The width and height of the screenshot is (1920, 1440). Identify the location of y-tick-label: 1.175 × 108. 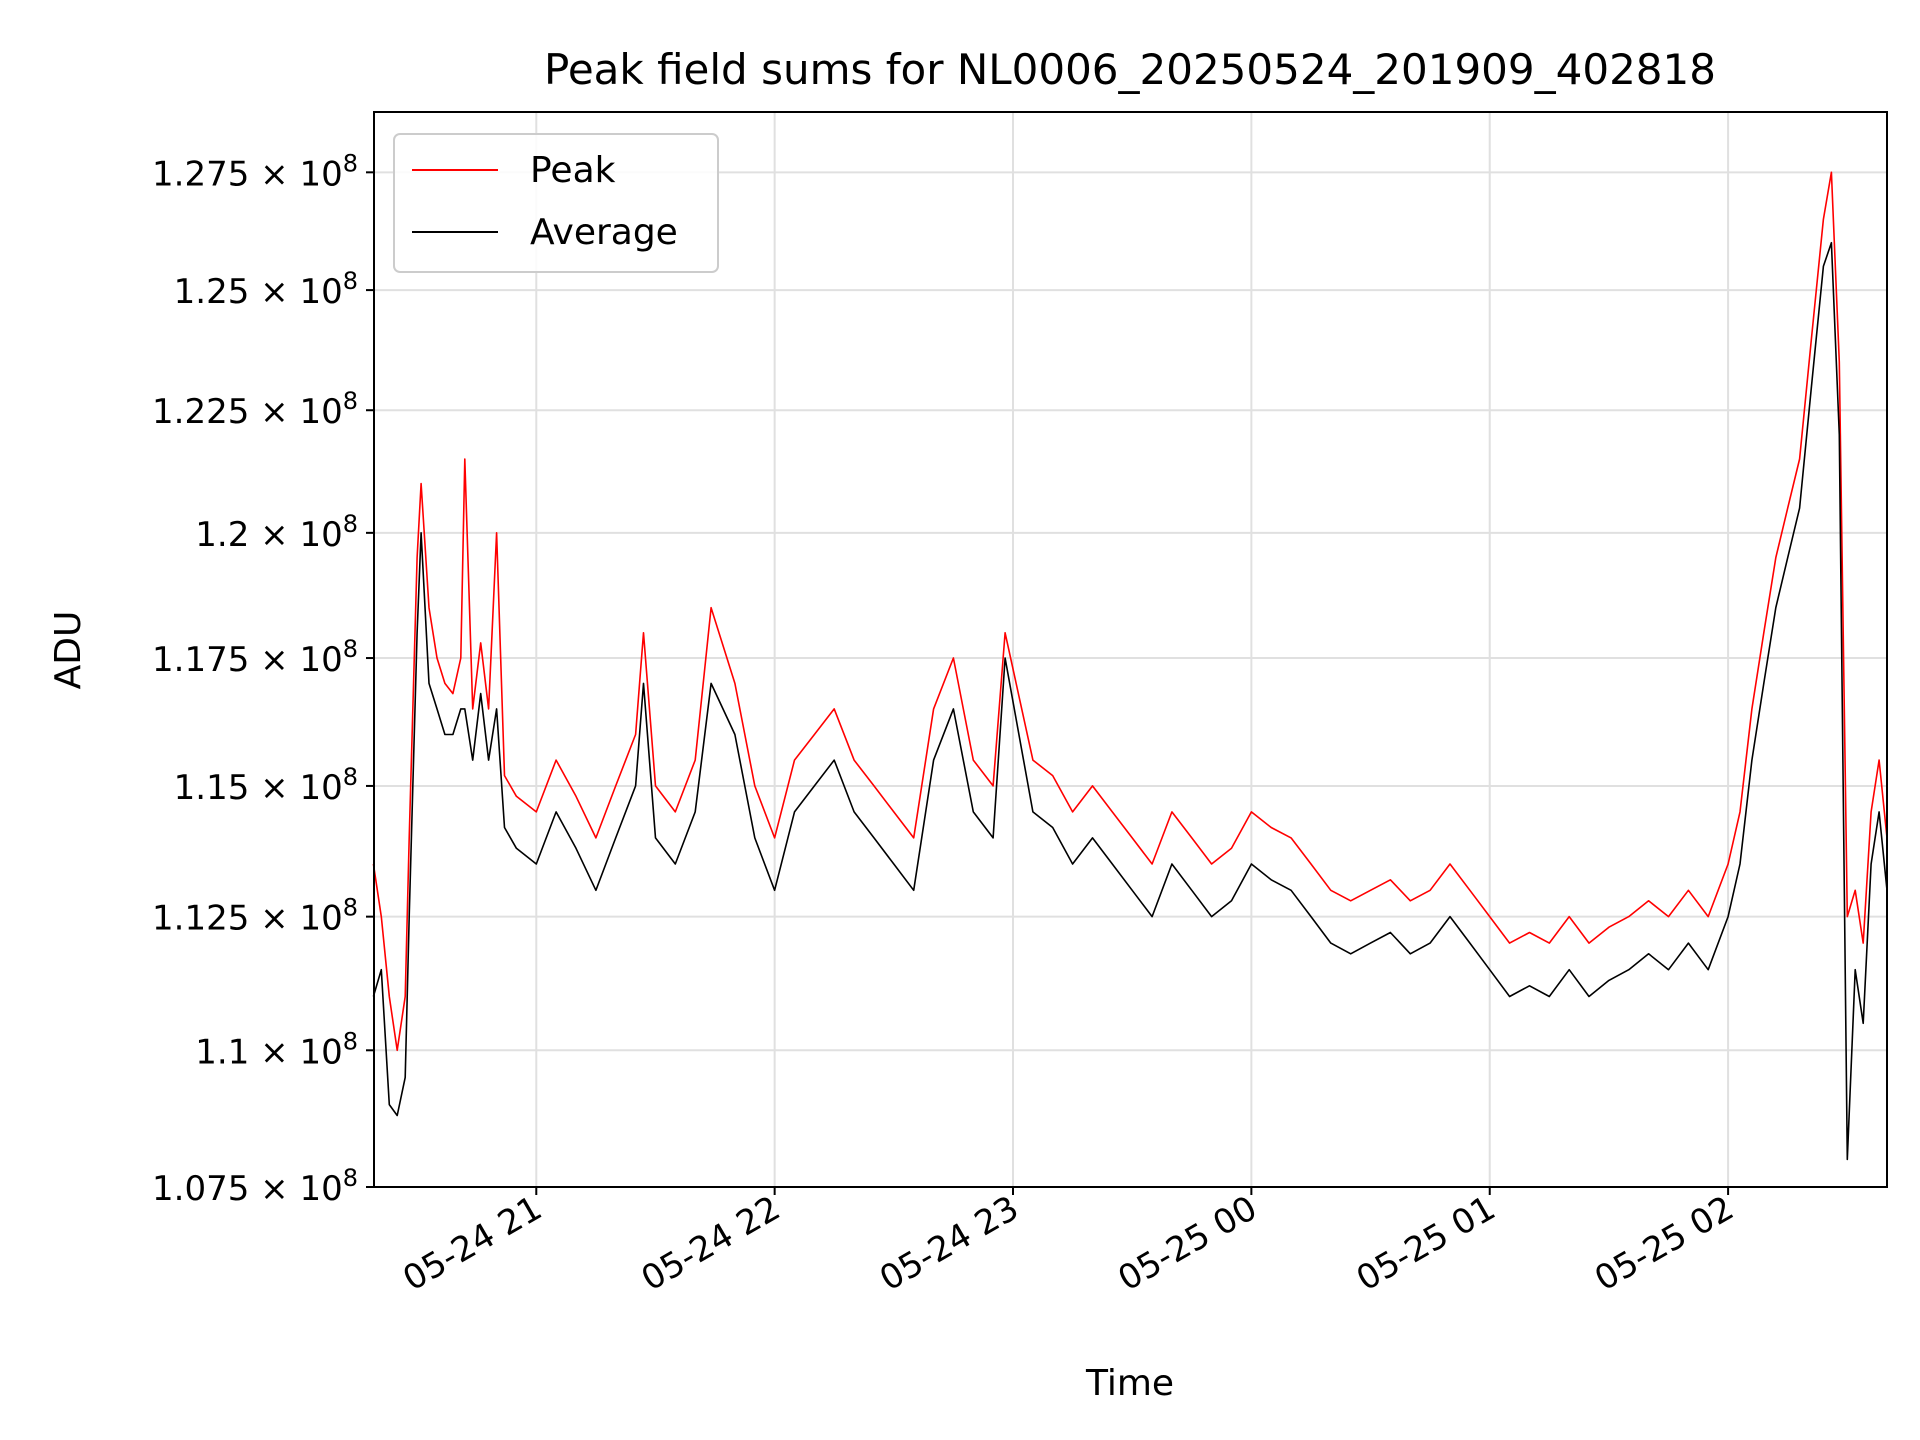
(255, 657).